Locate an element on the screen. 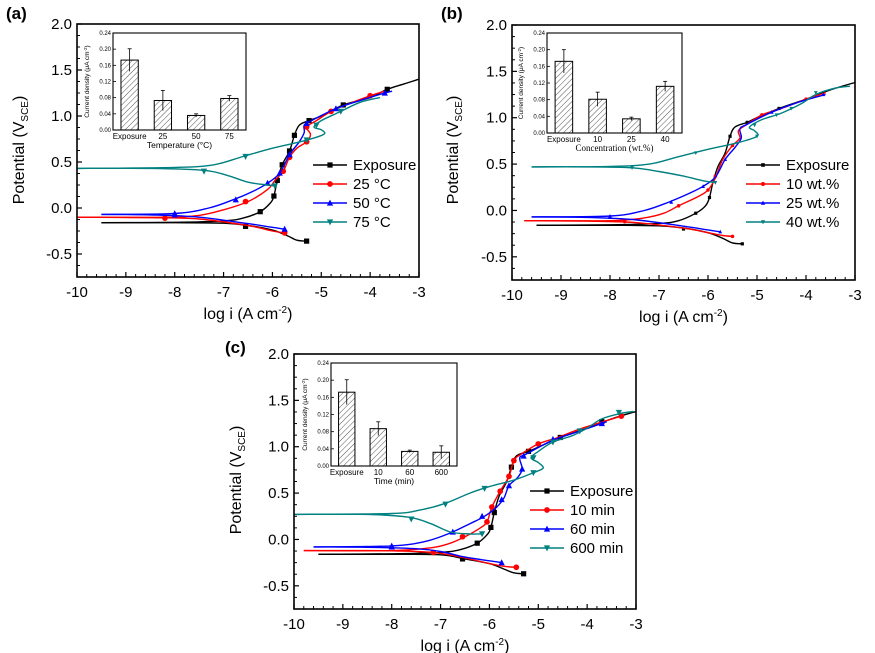 The height and width of the screenshot is (653, 875). anodic-branch-line is located at coordinates (691, 126).